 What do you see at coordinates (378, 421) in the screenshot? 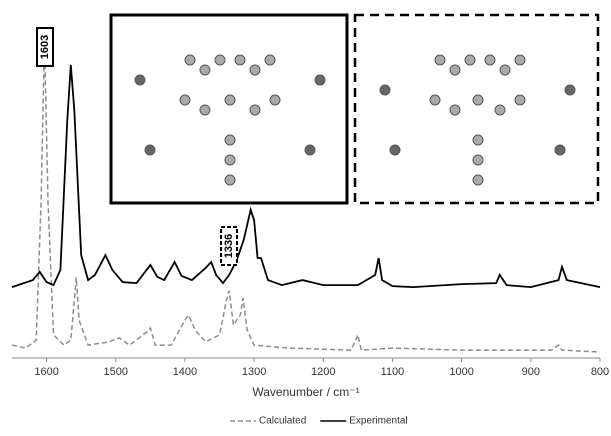
I see `legend-label: Experimental` at bounding box center [378, 421].